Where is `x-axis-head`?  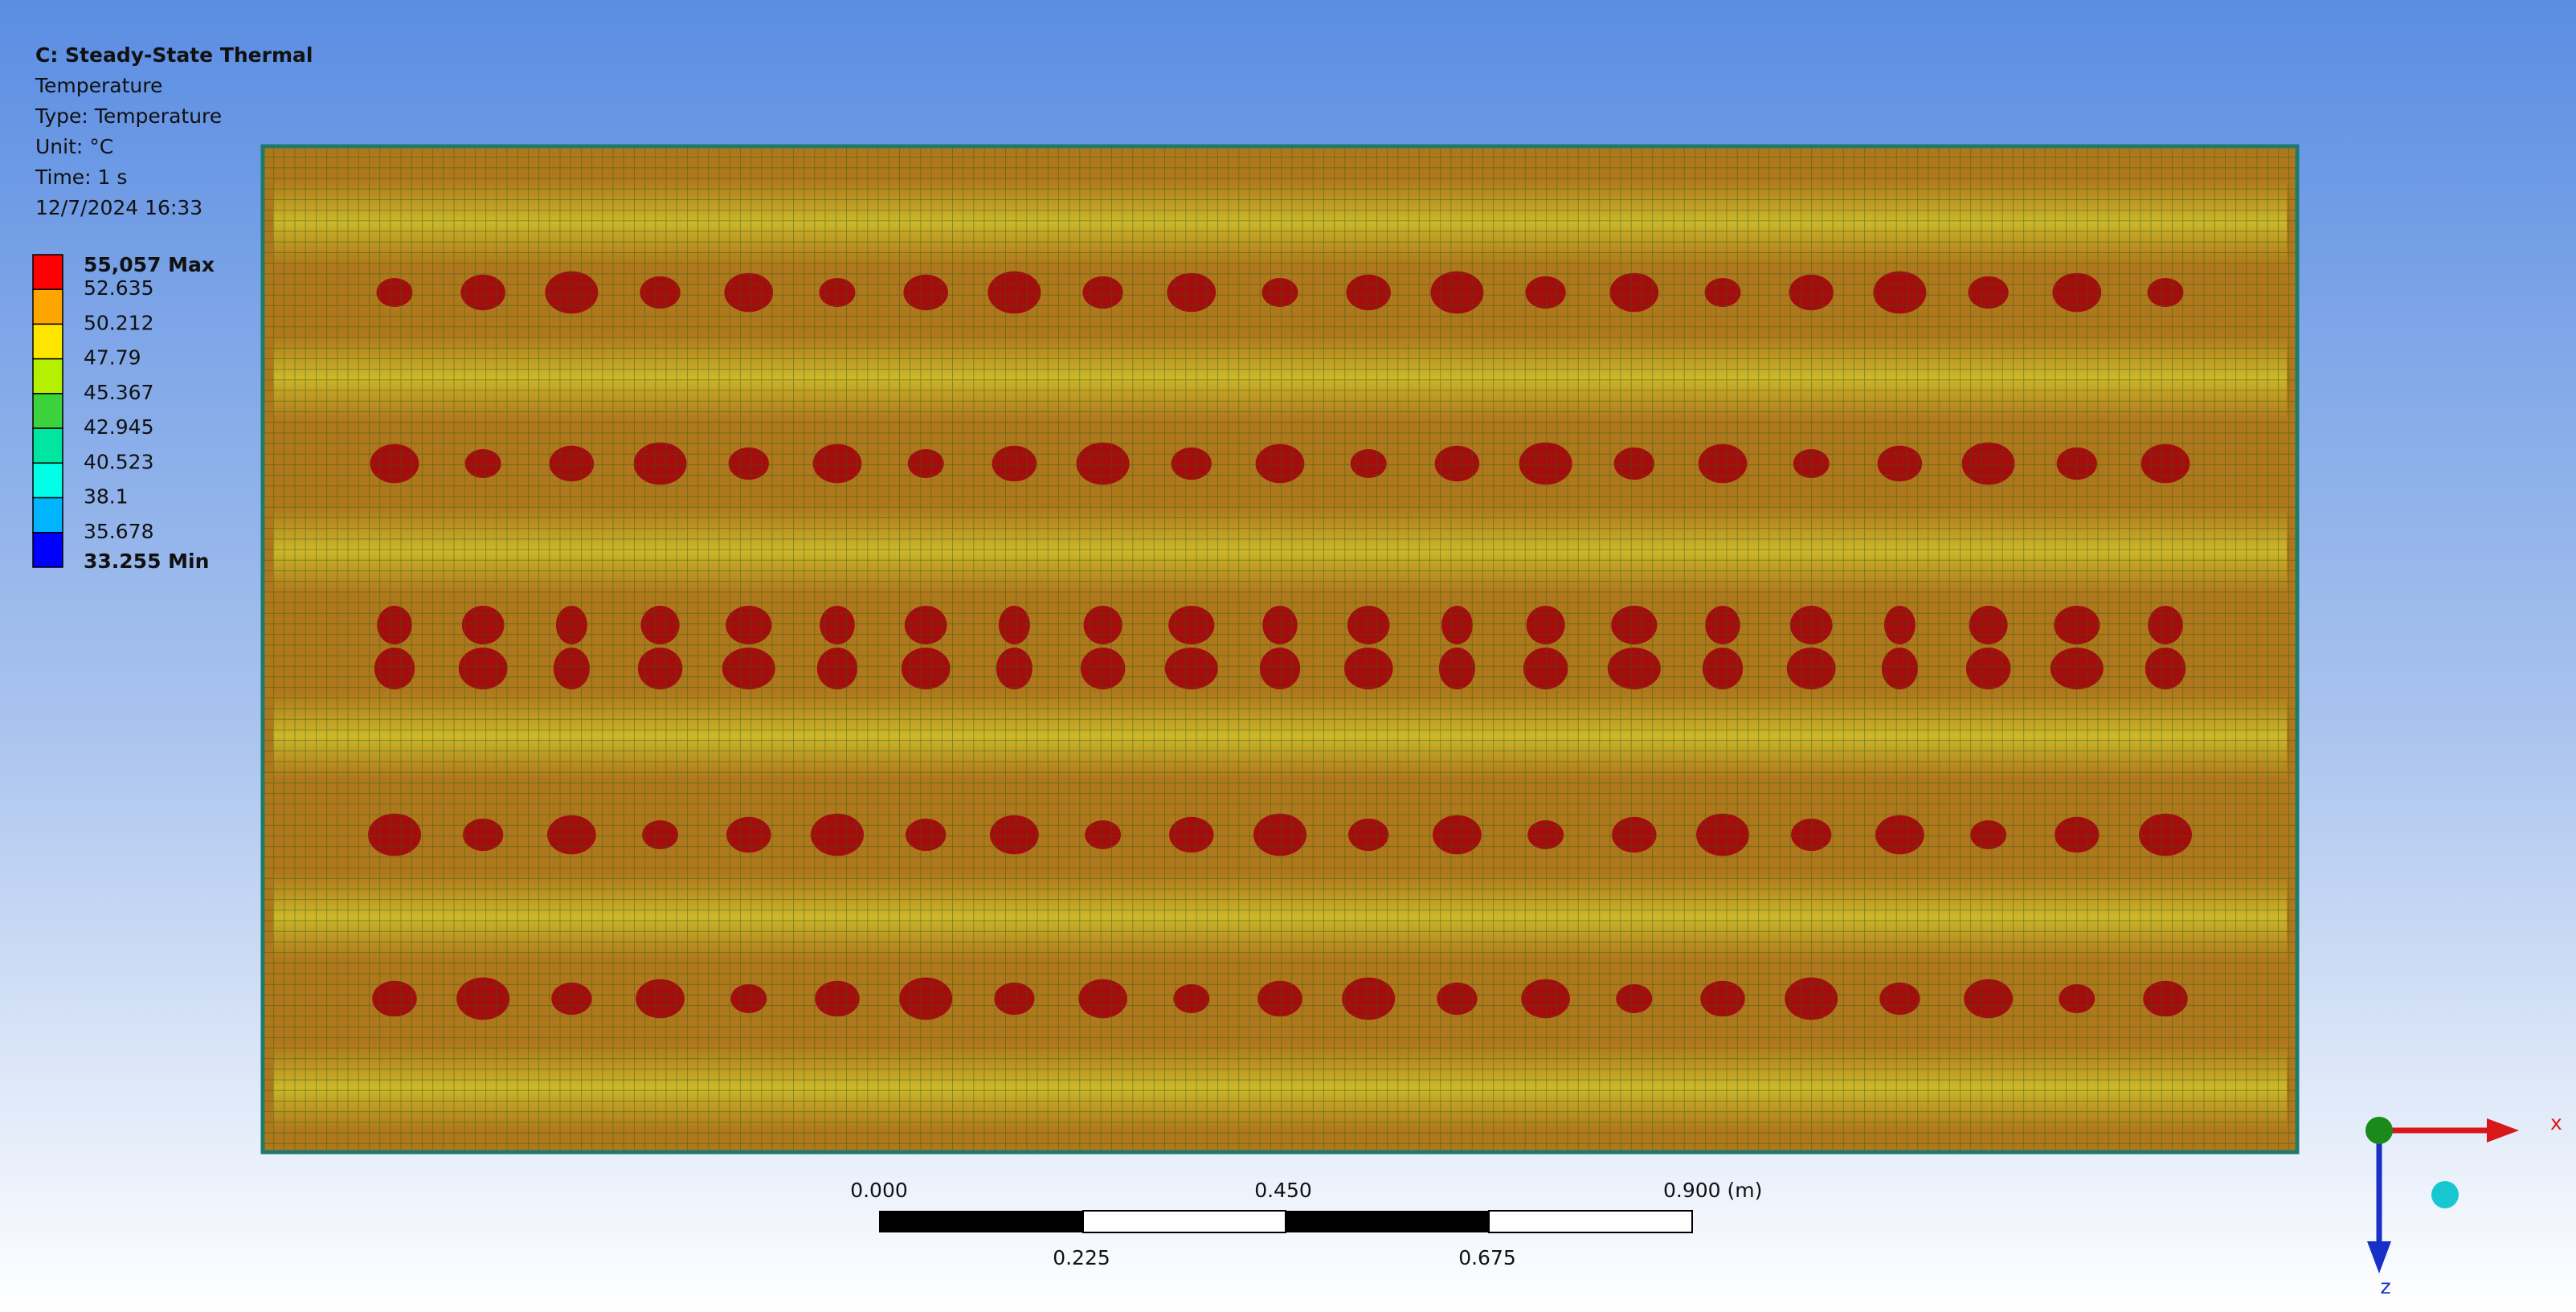
x-axis-head is located at coordinates (2503, 1130).